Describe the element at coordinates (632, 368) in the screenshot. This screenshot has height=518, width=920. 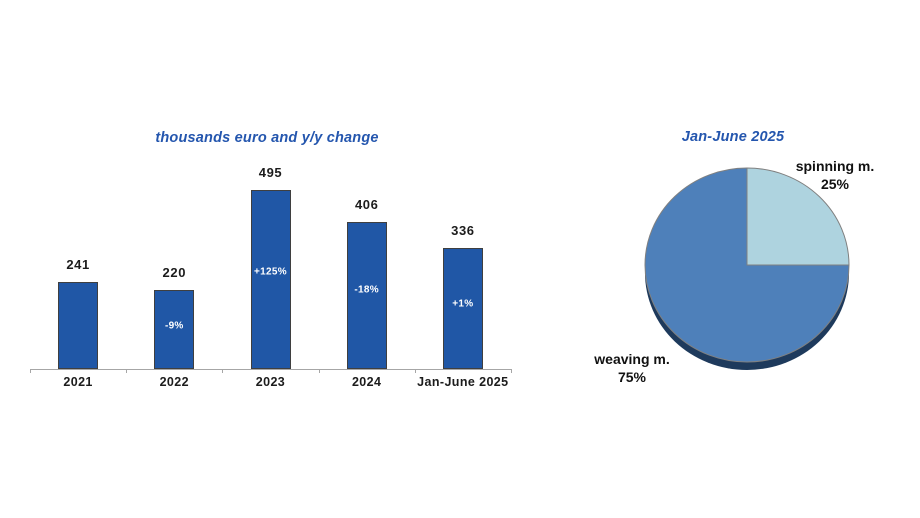
I see `pie-label-weaving: weaving m. 75%` at that location.